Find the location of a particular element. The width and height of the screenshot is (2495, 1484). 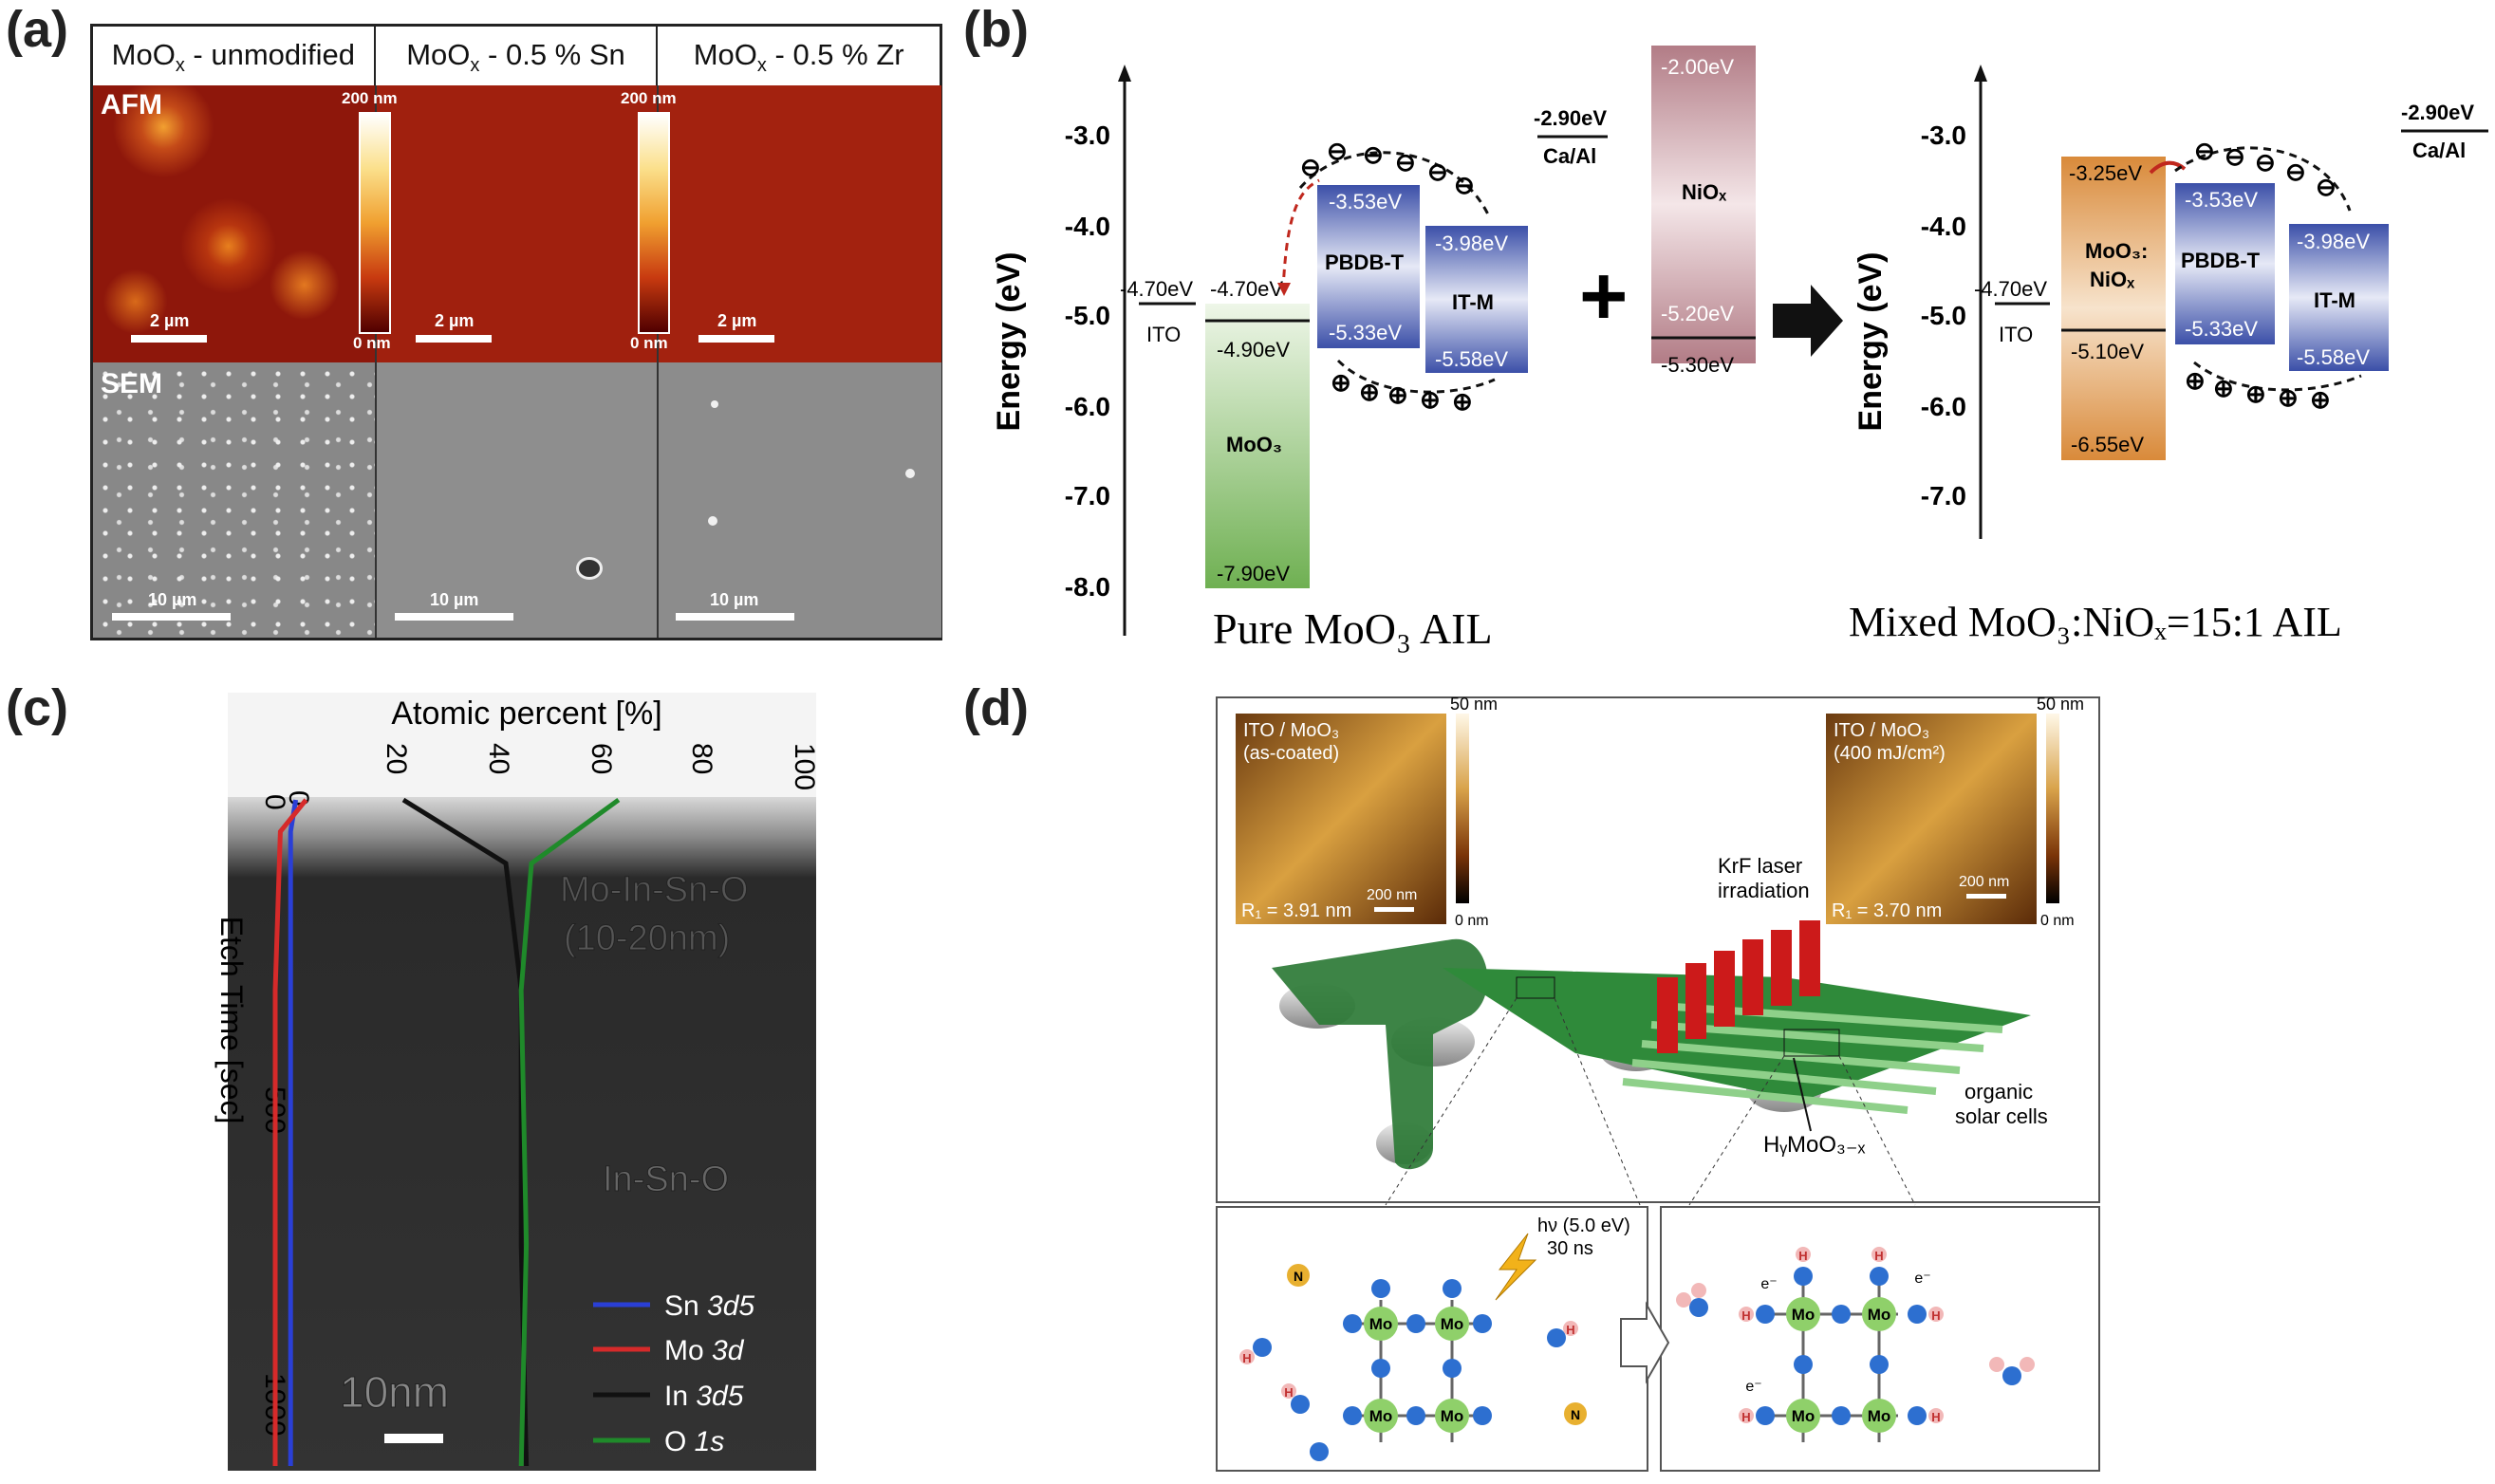

ito-label-left: ITO is located at coordinates (1163, 334).